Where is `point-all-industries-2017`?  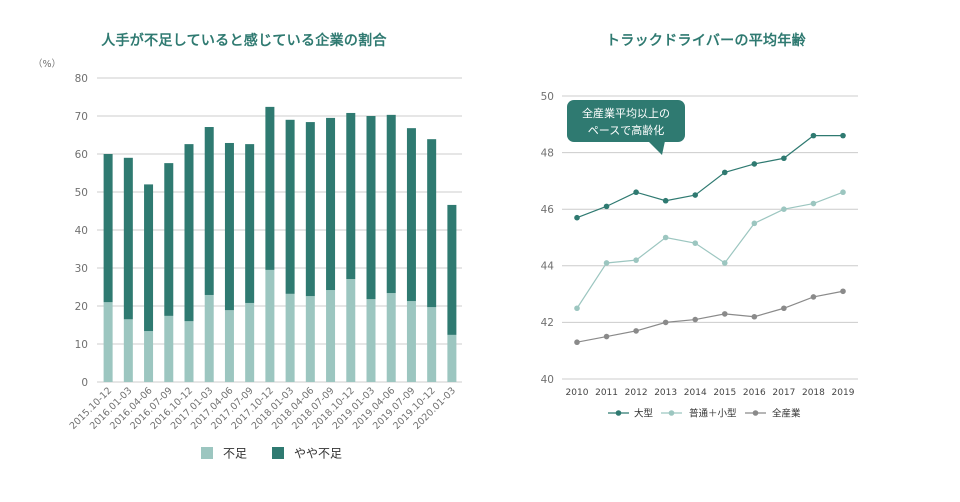 point-all-industries-2017 is located at coordinates (784, 308).